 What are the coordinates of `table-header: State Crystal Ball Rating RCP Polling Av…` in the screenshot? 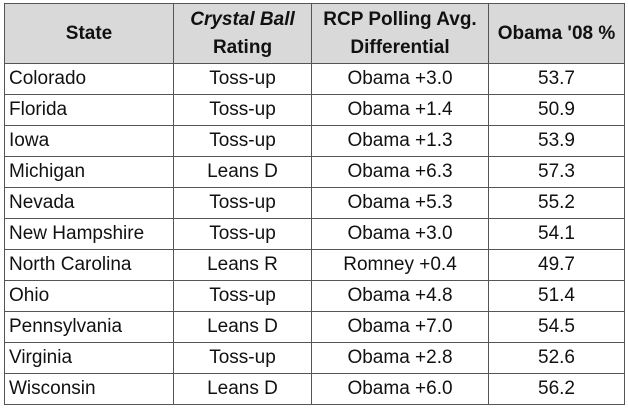 It's located at (314, 33).